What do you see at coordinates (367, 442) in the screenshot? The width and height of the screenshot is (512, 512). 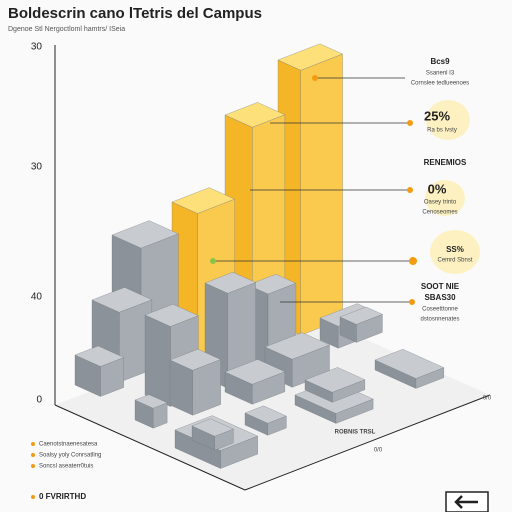 I see `z-axis` at bounding box center [367, 442].